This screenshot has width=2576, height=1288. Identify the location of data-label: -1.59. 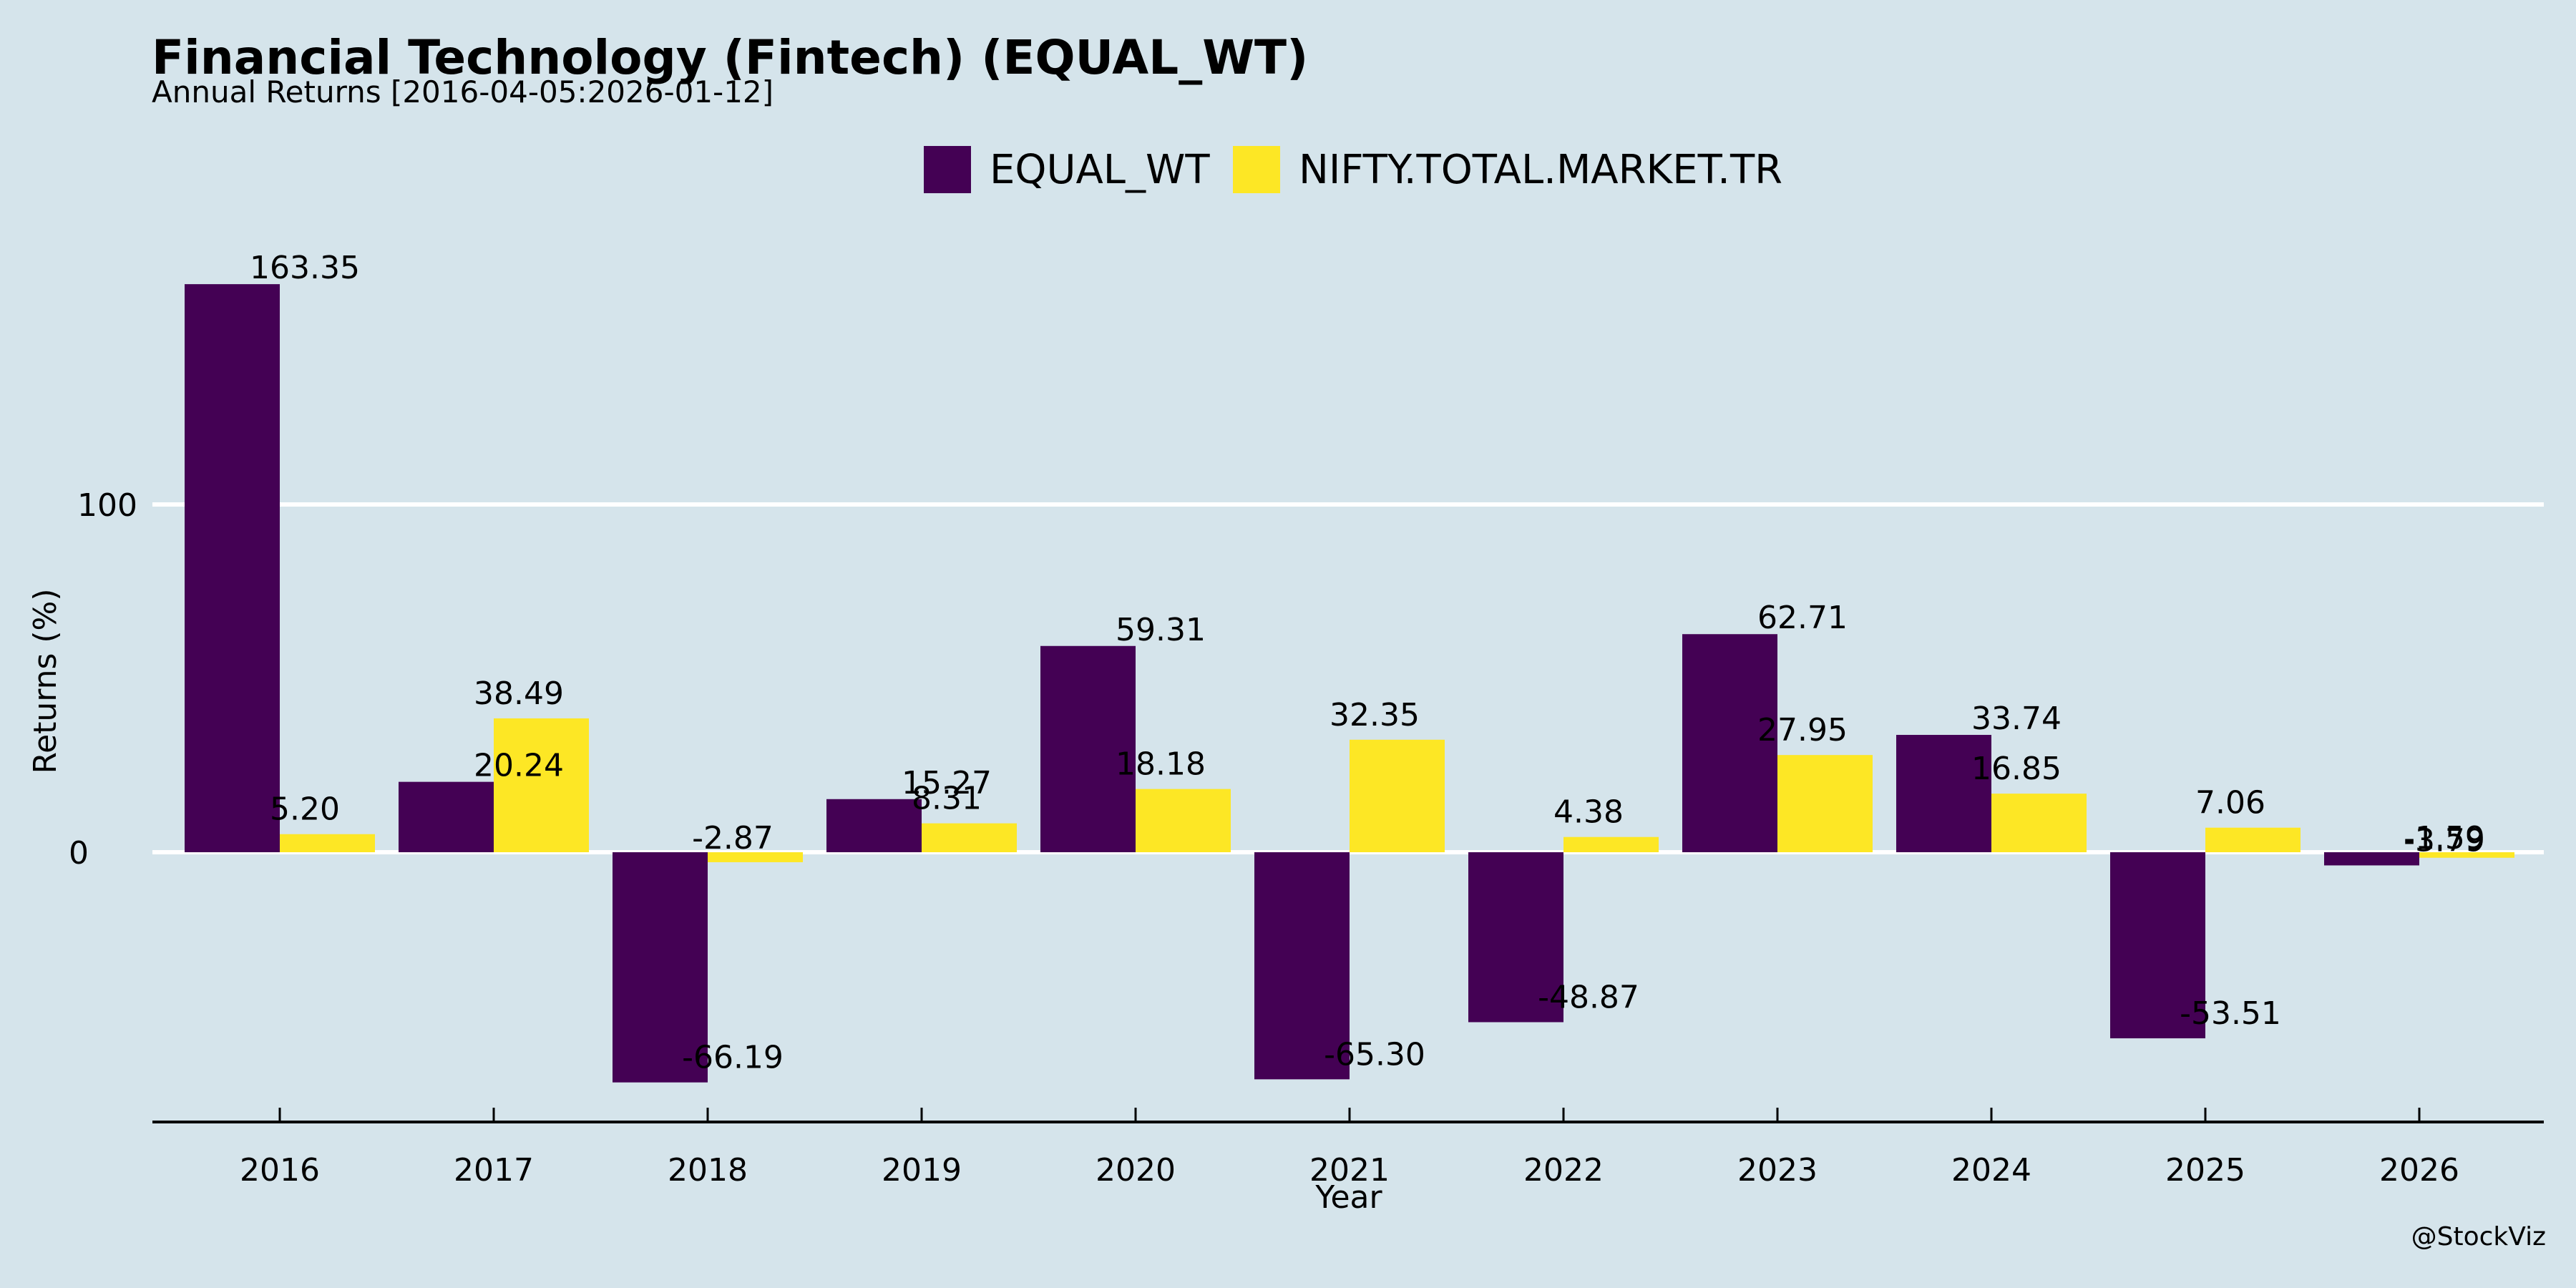
(2444, 838).